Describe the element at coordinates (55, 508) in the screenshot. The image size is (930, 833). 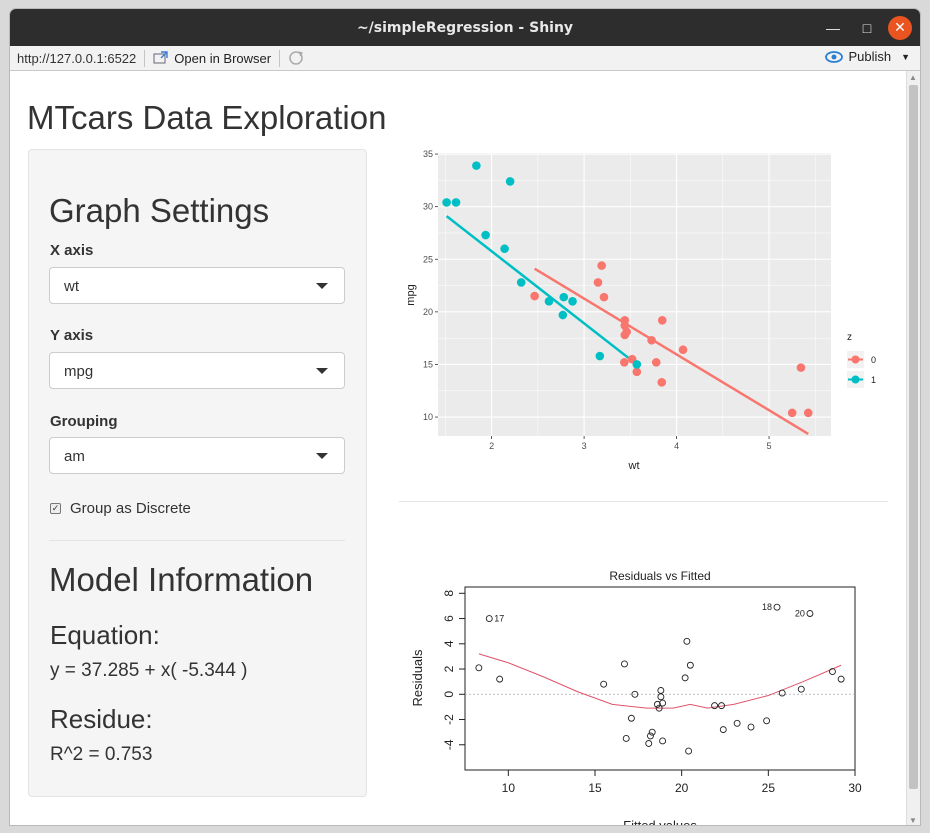
I see `checkbox-checked-icon: ✓` at that location.